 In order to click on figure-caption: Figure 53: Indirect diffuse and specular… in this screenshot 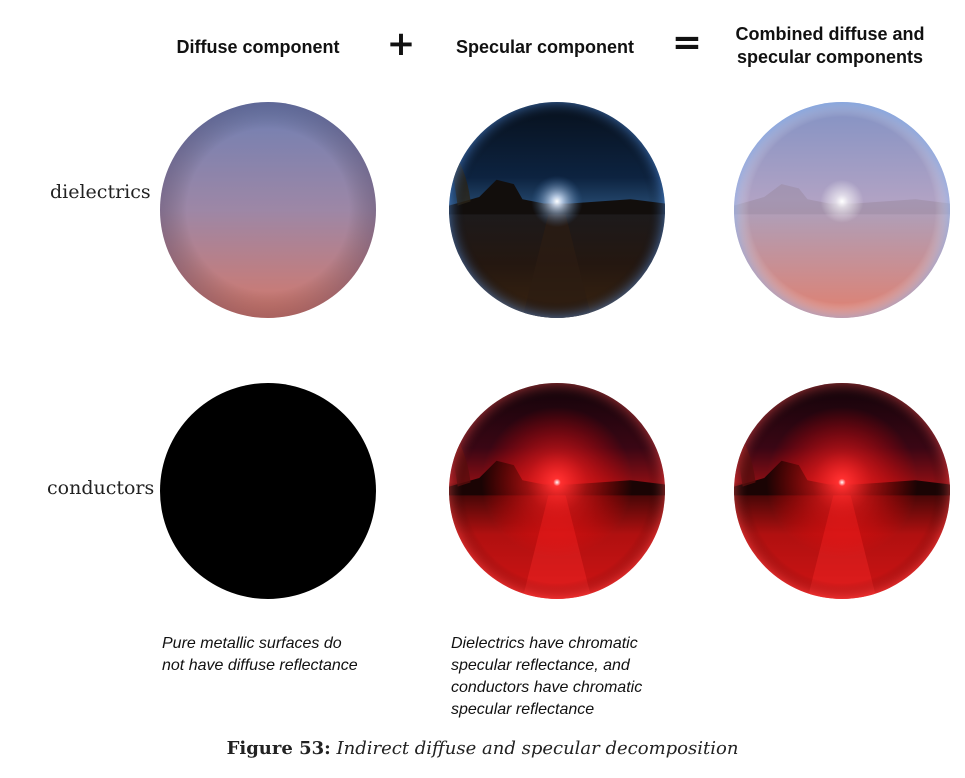, I will do `click(482, 748)`.